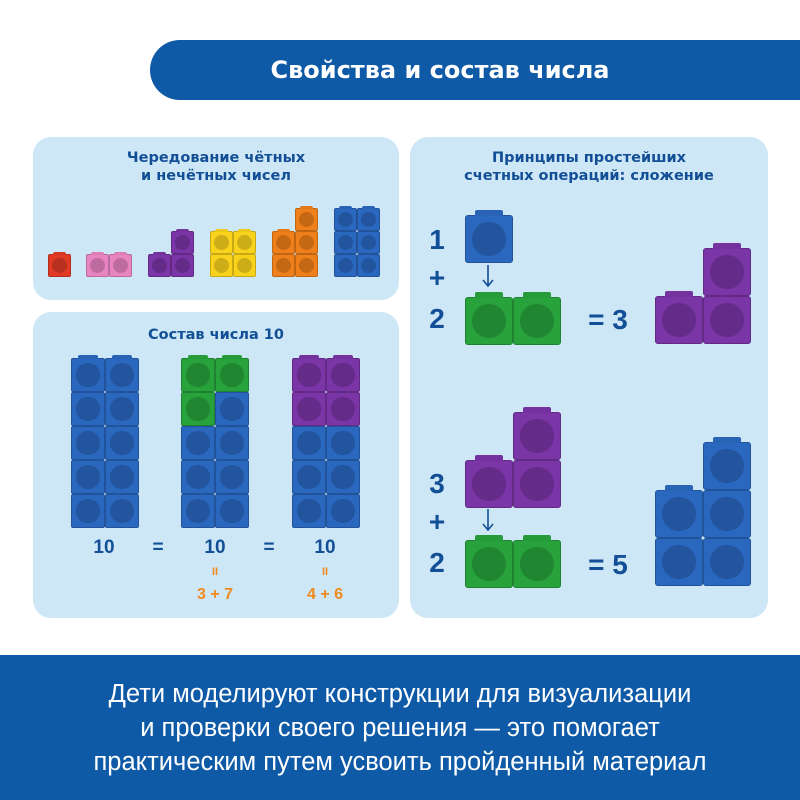  I want to click on composition-number-3: 10, so click(325, 547).